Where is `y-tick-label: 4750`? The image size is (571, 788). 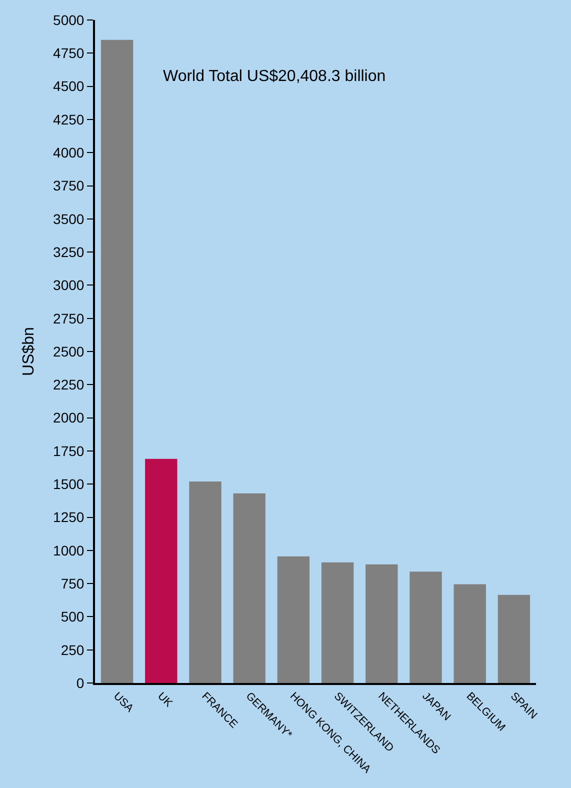 y-tick-label: 4750 is located at coordinates (68, 53).